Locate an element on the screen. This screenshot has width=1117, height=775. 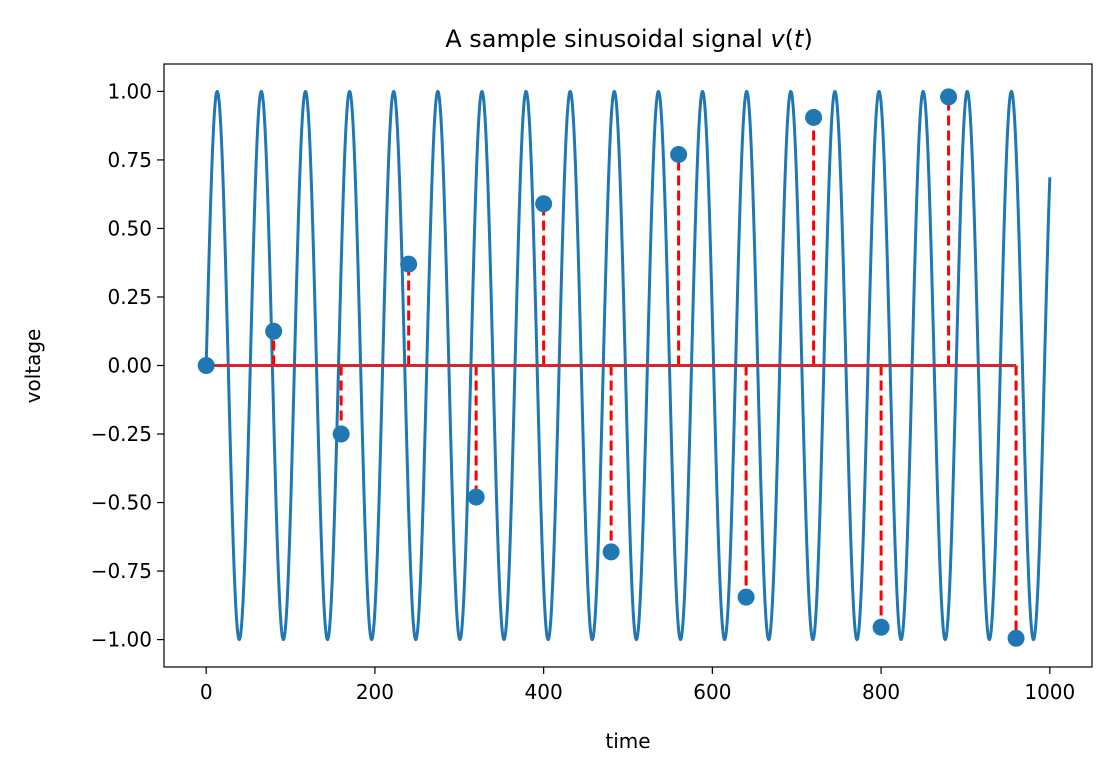
y-tick-label: 0.00 is located at coordinates (129, 366).